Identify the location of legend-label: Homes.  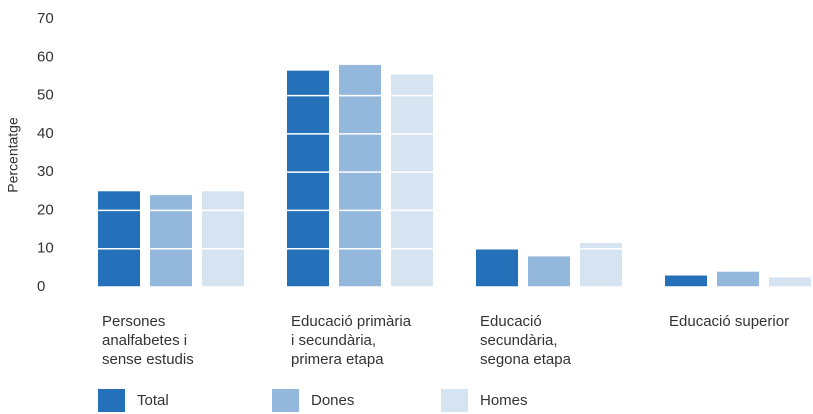
(504, 400).